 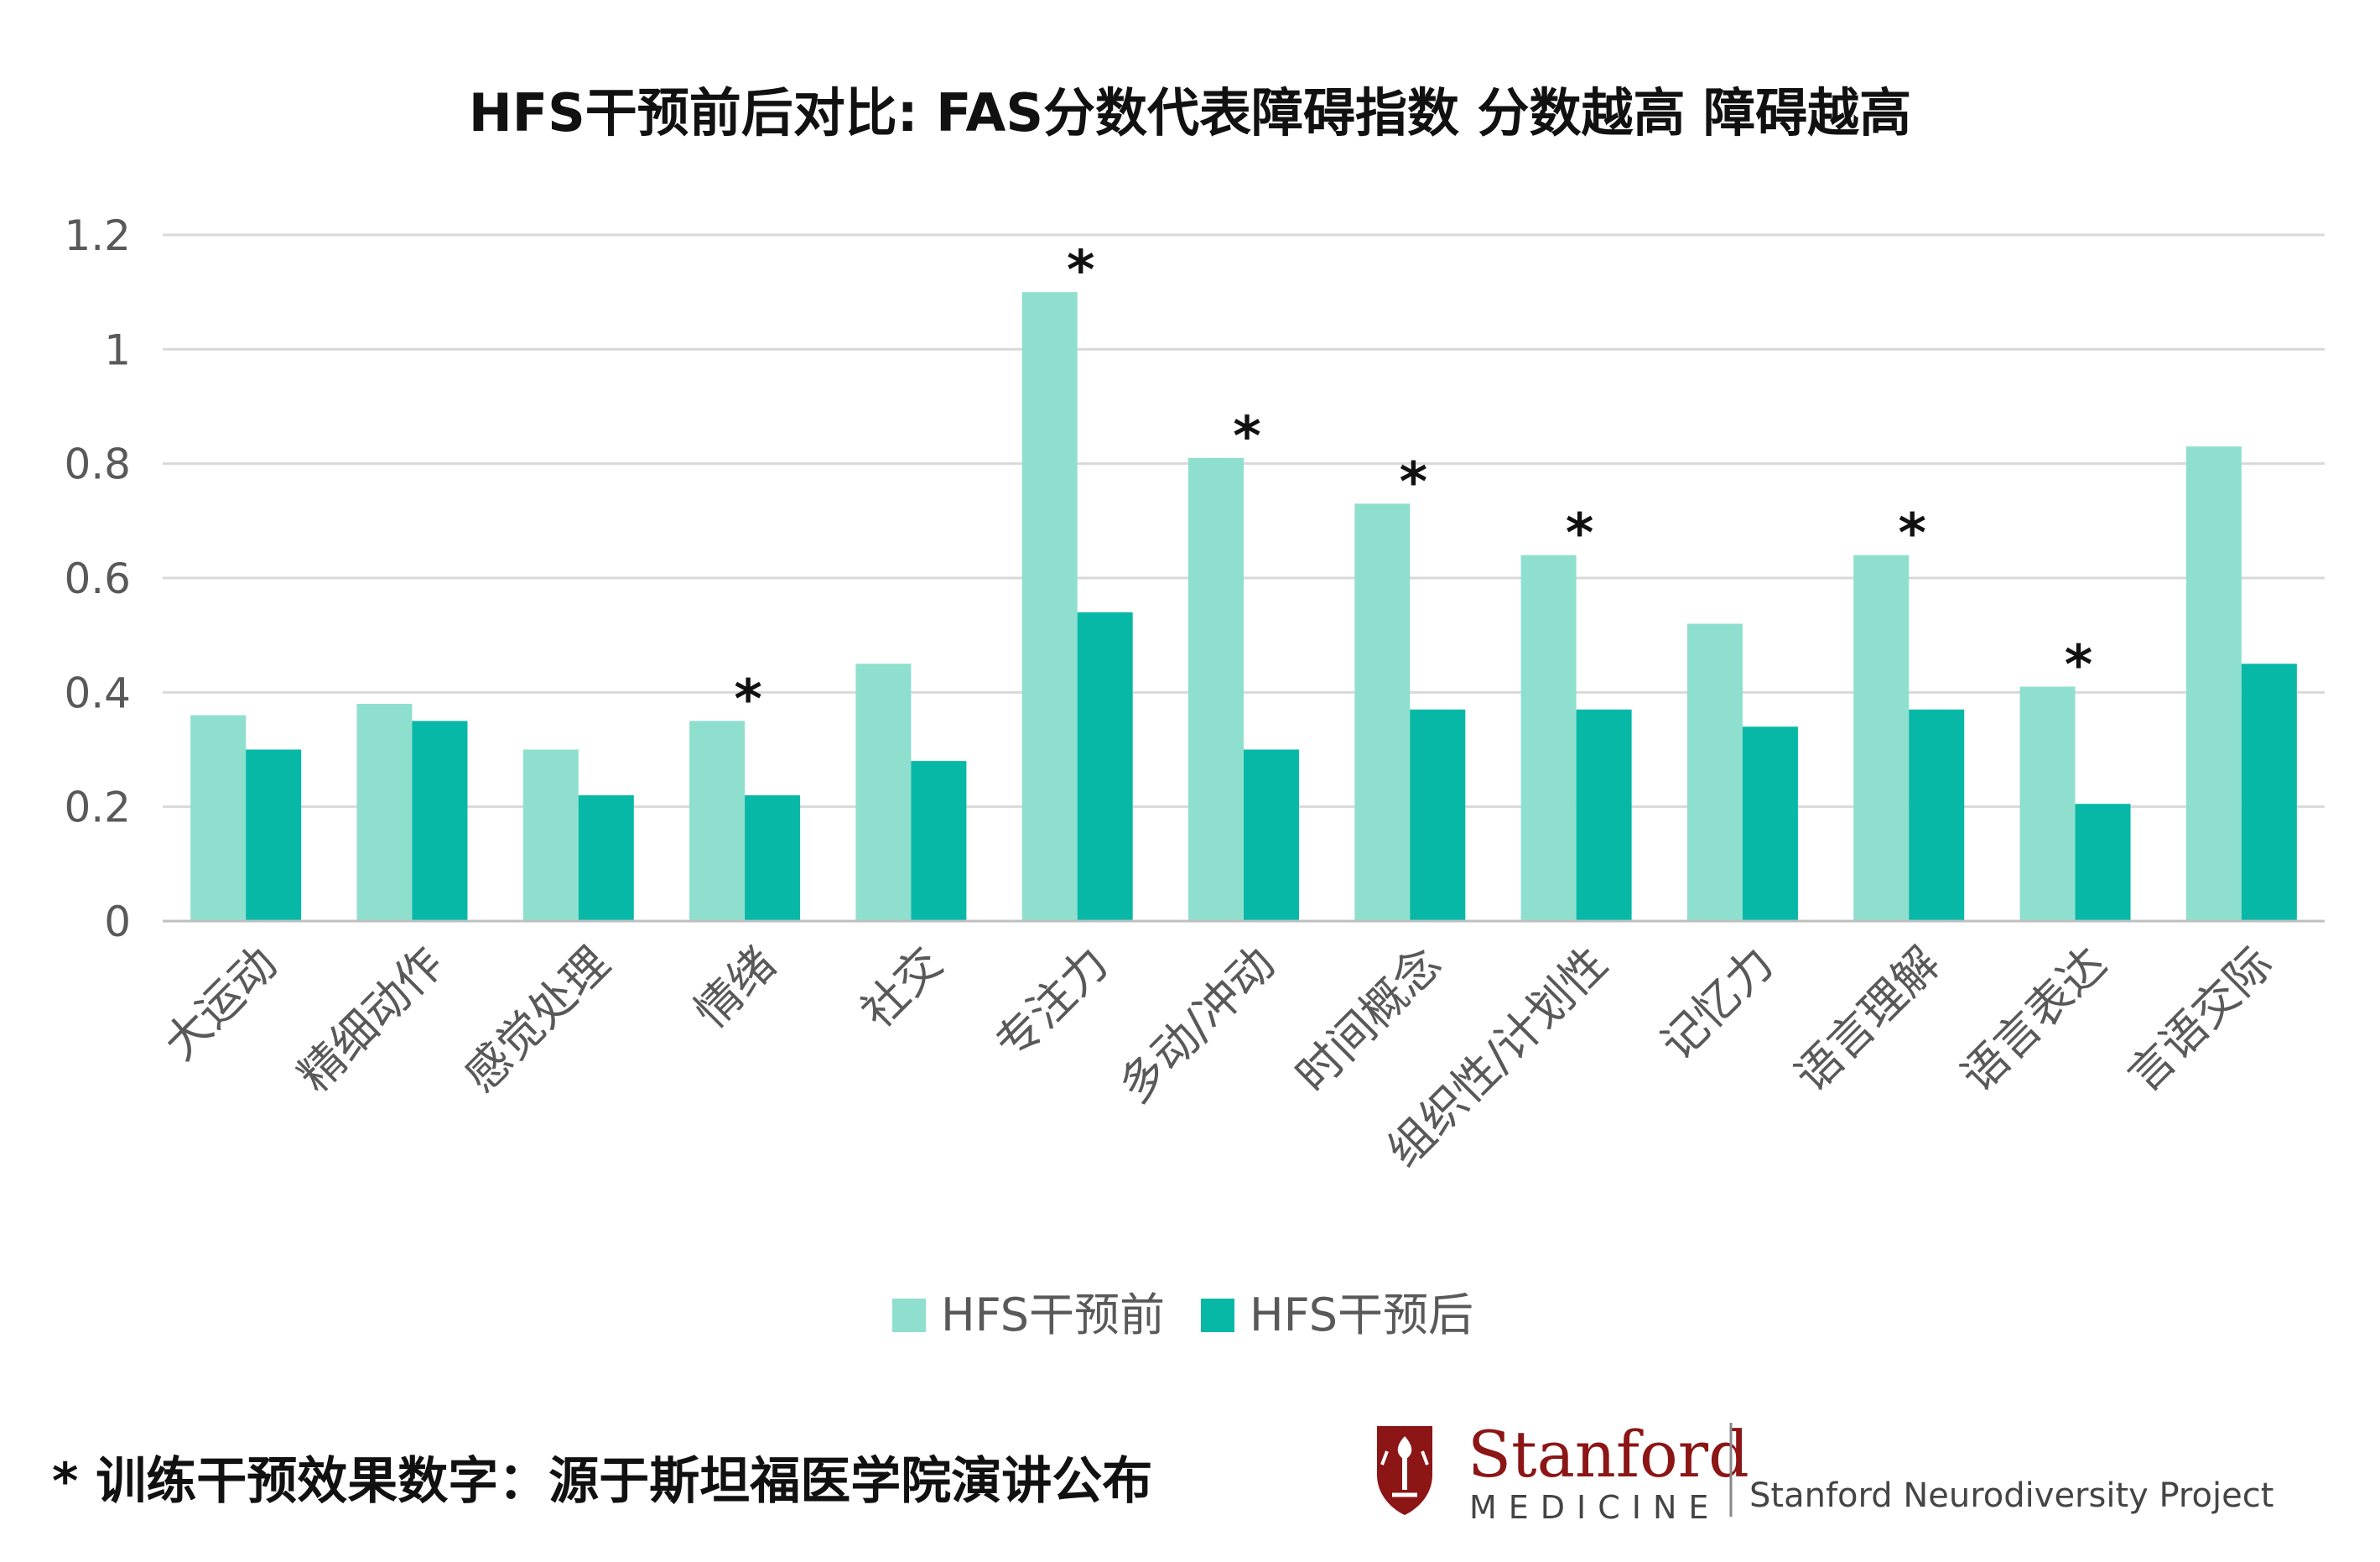 I want to click on legend: HFS干预前 HFS干预后, so click(x=1182, y=1315).